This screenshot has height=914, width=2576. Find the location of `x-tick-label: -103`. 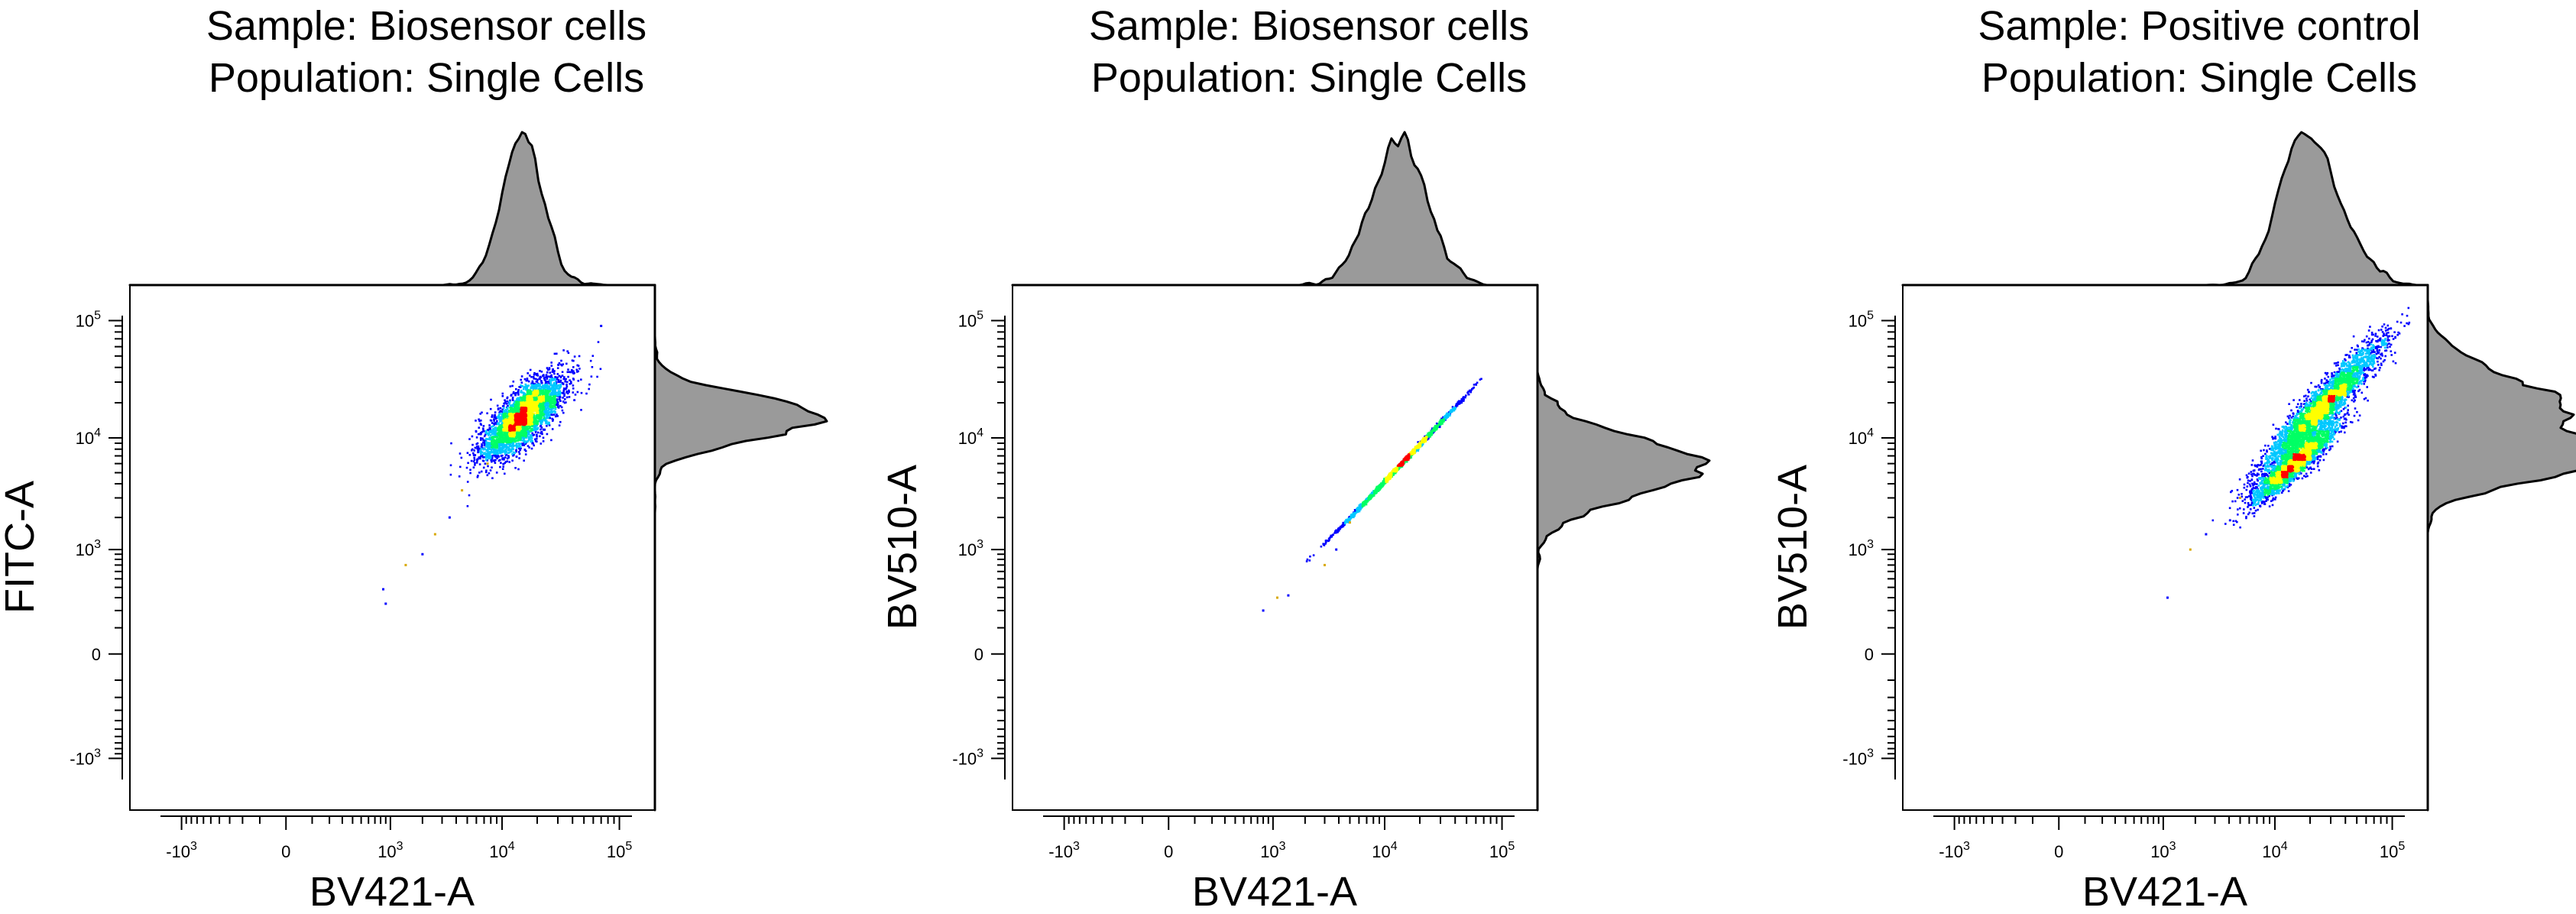

x-tick-label: -103 is located at coordinates (181, 850).